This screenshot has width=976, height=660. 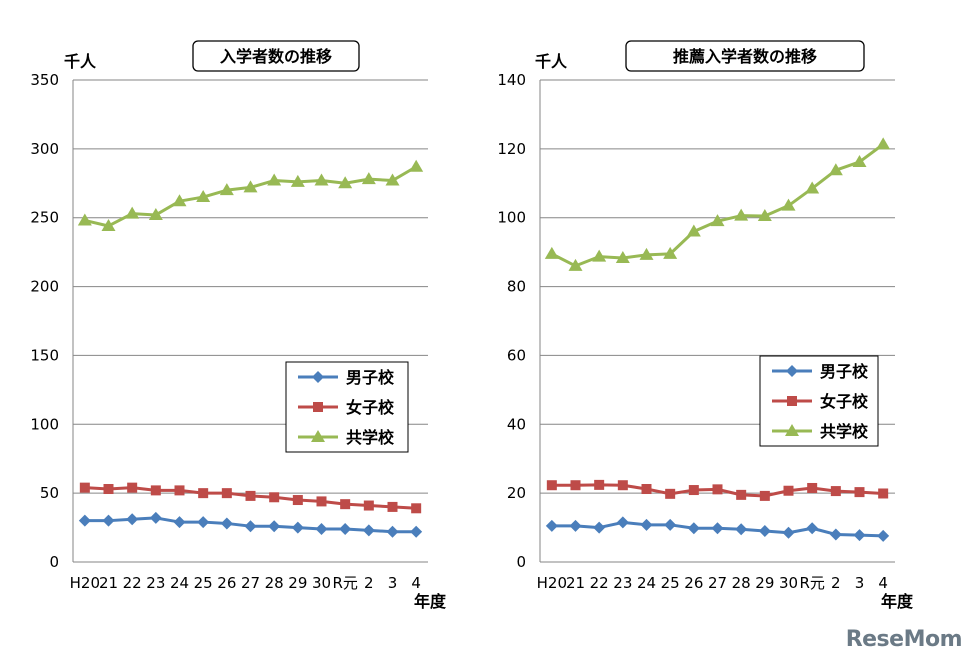 What do you see at coordinates (511, 218) in the screenshot?
I see `y-tick-label: 100` at bounding box center [511, 218].